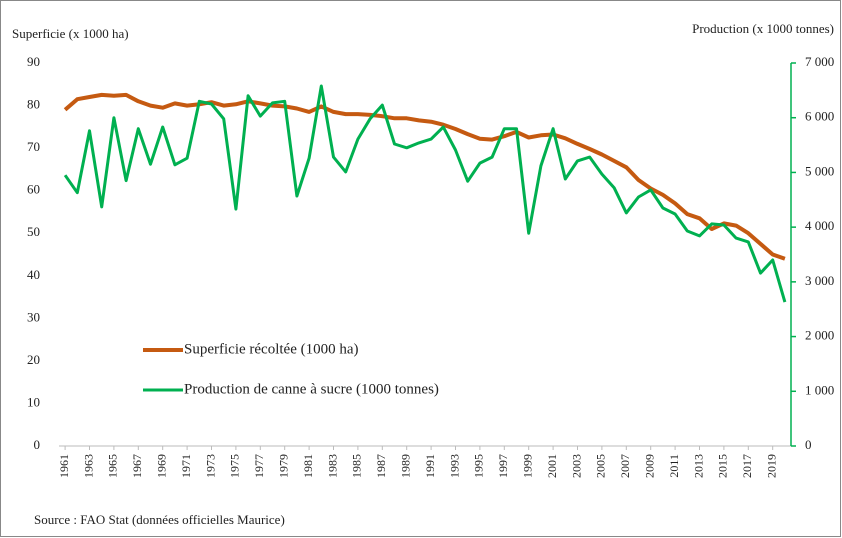 This screenshot has height=538, width=842. What do you see at coordinates (625, 466) in the screenshot?
I see `x-tick-label: 2007` at bounding box center [625, 466].